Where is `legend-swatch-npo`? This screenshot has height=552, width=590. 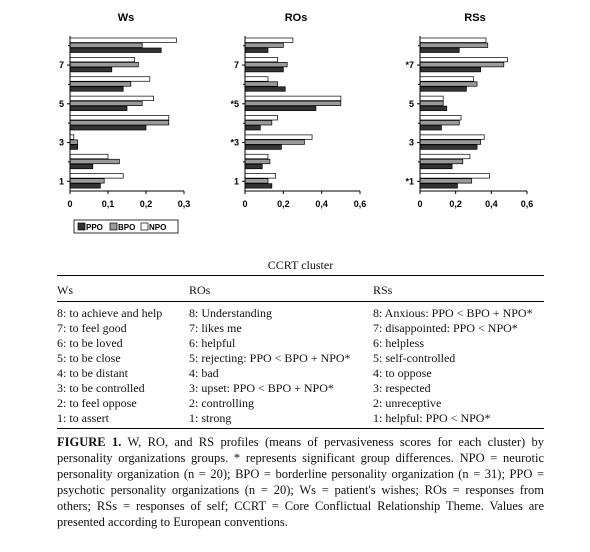 legend-swatch-npo is located at coordinates (144, 226).